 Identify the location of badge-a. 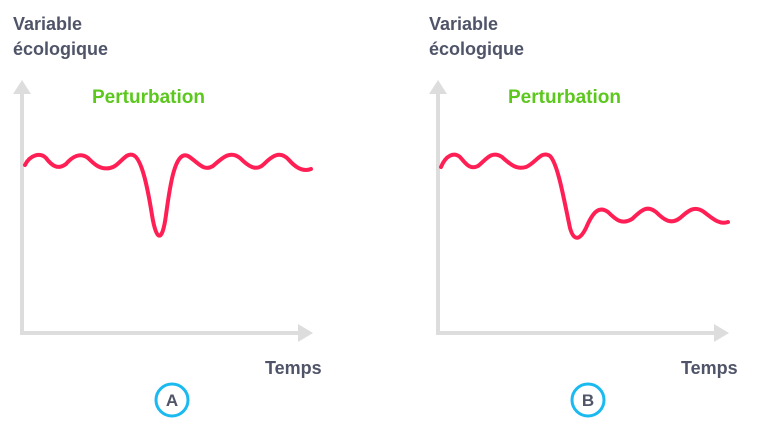
(172, 400).